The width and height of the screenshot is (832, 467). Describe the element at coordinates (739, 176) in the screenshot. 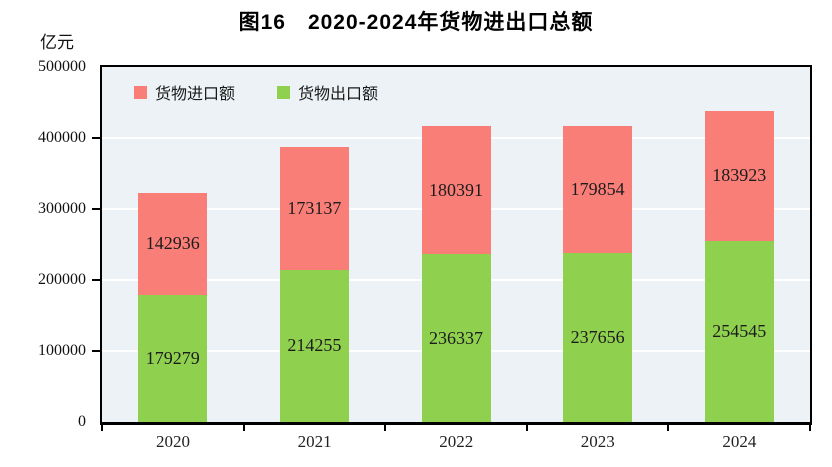

I see `bar-segment-imports-2024: 183923` at that location.